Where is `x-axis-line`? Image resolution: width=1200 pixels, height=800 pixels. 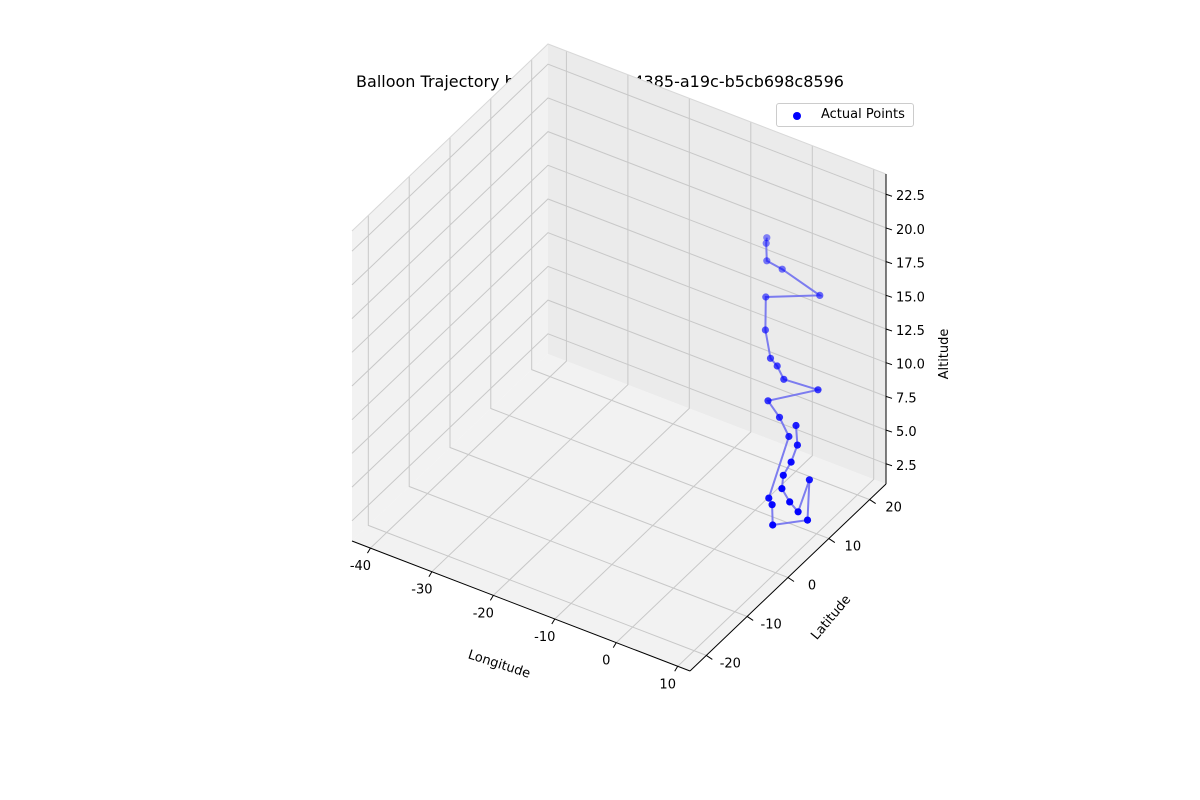 x-axis-line is located at coordinates (521, 606).